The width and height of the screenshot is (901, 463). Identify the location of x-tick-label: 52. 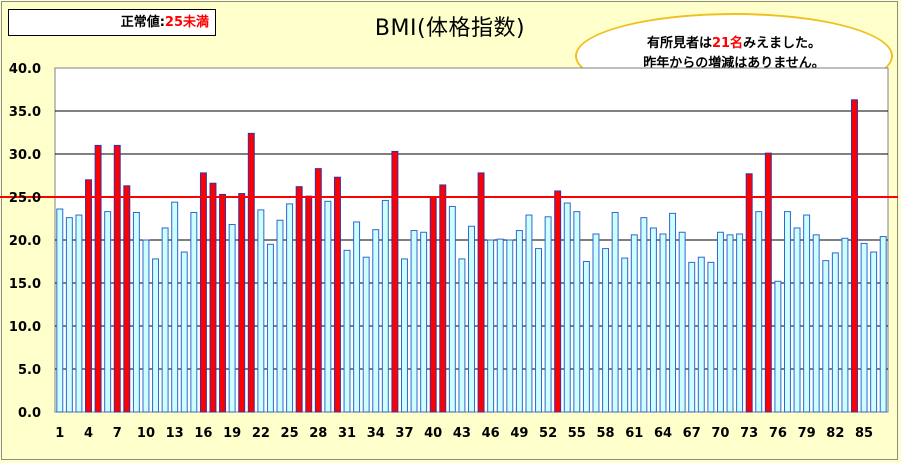
(548, 433).